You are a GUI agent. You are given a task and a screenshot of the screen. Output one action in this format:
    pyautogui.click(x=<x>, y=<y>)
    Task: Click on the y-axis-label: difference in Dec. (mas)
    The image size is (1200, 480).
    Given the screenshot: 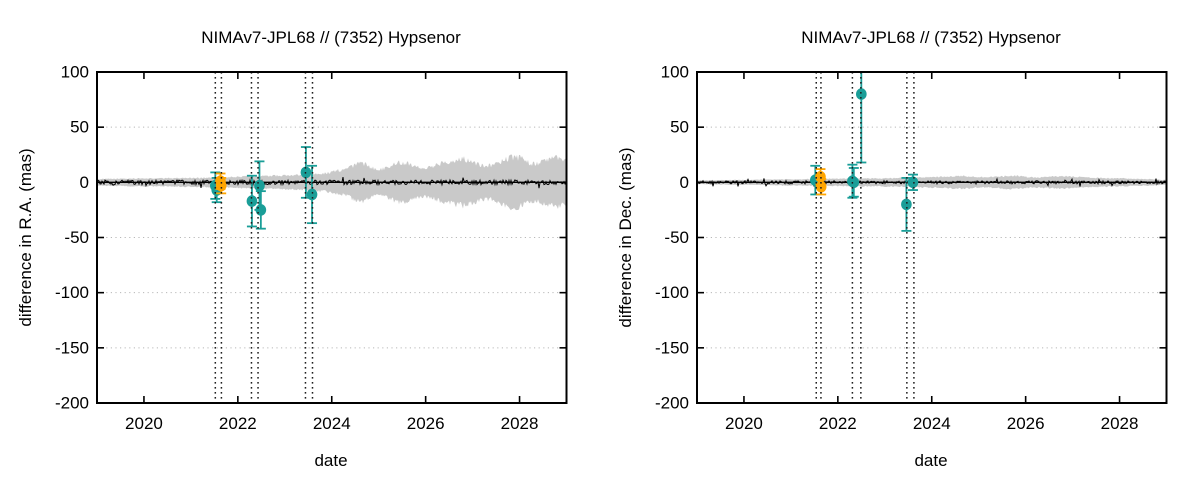 What is the action you would take?
    pyautogui.click(x=625, y=237)
    